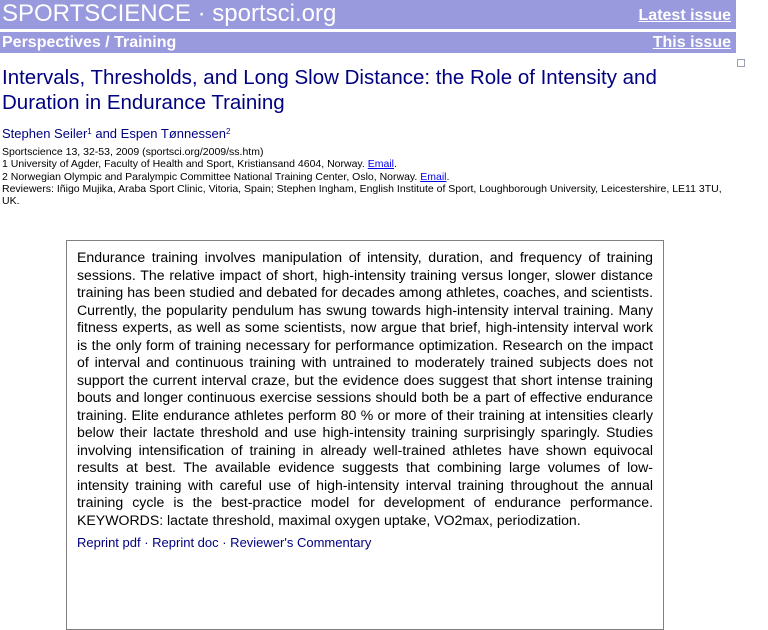 The height and width of the screenshot is (630, 768). I want to click on authors-line: Stephen Seiler1 and Espen Tønnessen2, so click(116, 133).